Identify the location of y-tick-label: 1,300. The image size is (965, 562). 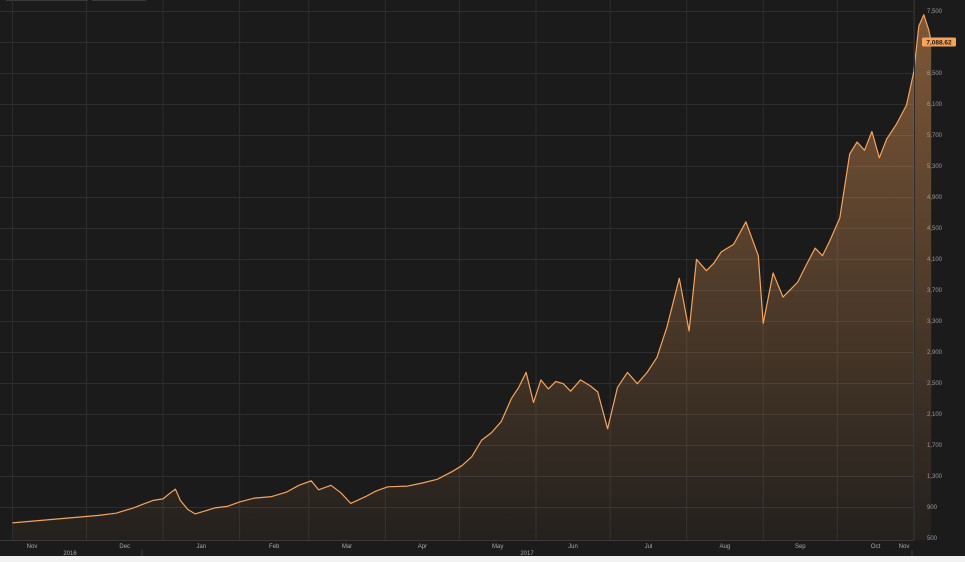
(935, 477).